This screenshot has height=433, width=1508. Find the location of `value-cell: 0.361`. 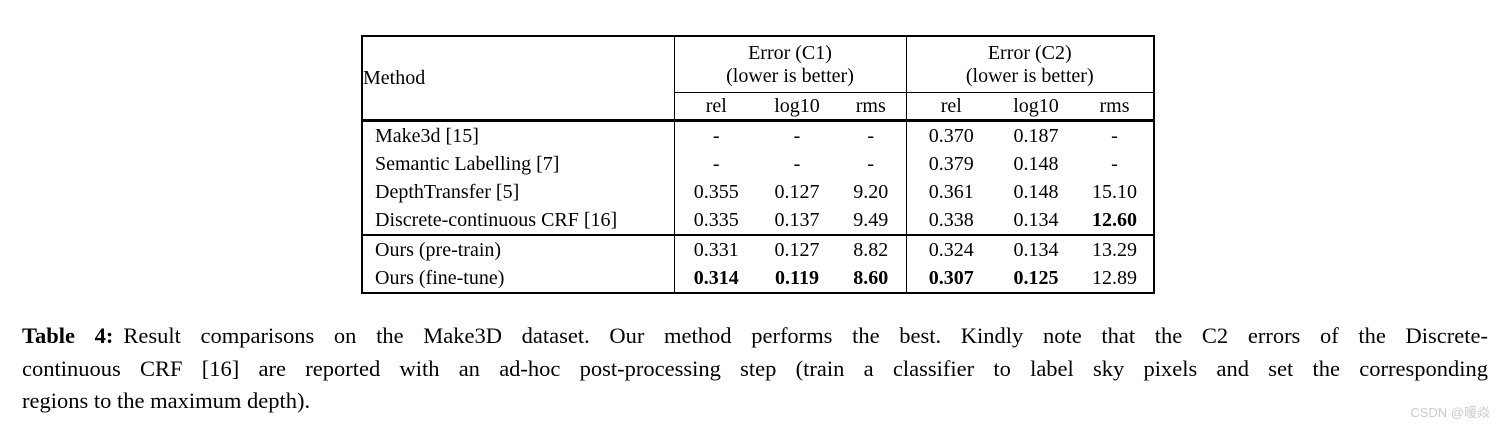

value-cell: 0.361 is located at coordinates (951, 192).